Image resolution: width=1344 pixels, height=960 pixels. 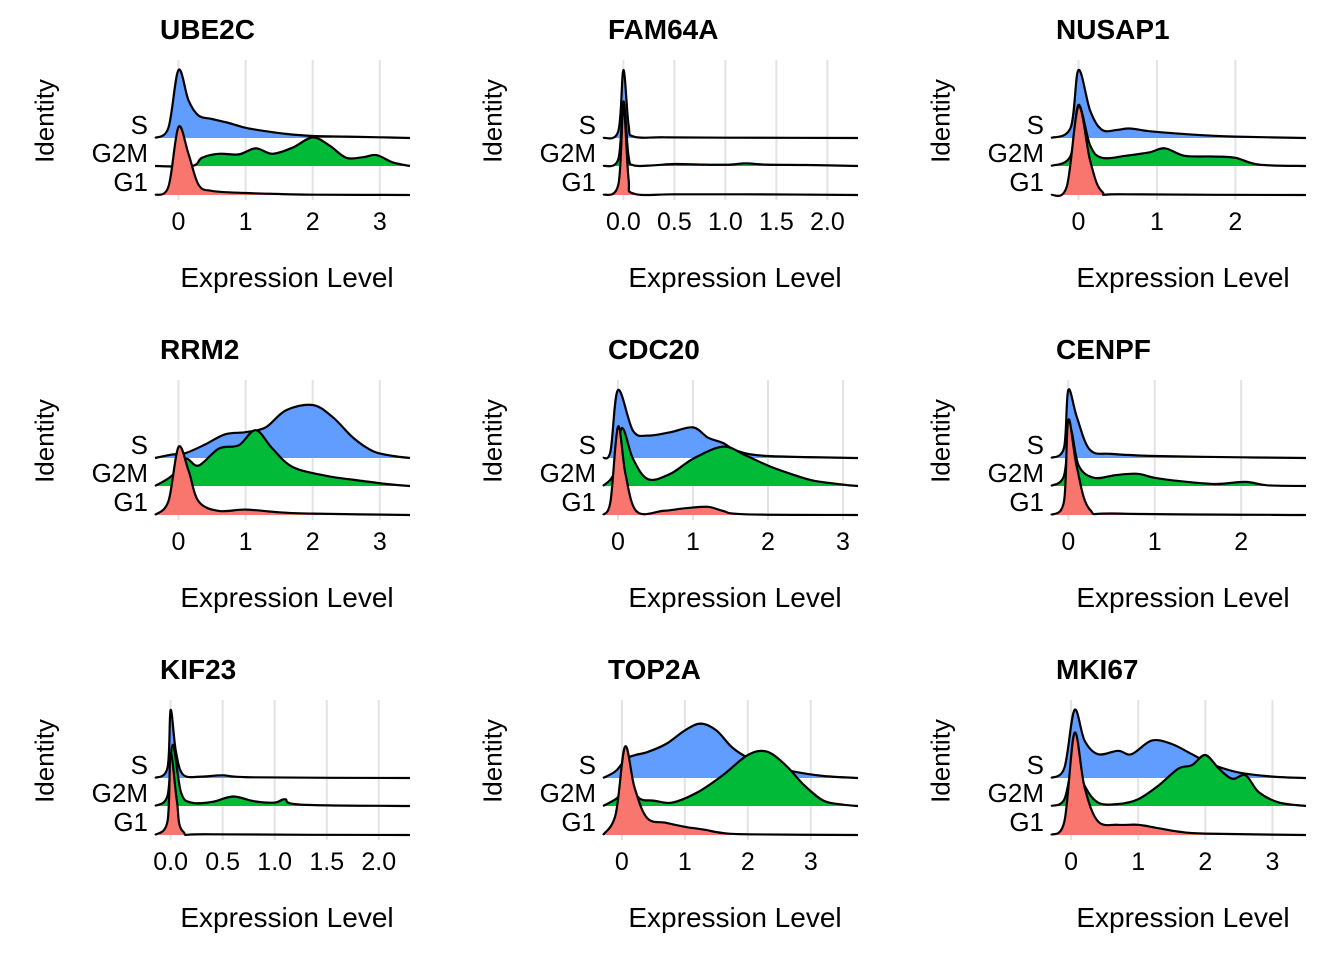 I want to click on ridge-panel: RRM2 Identity S G2M G1 0 1 2 3 Expression Level, so click(x=220, y=477).